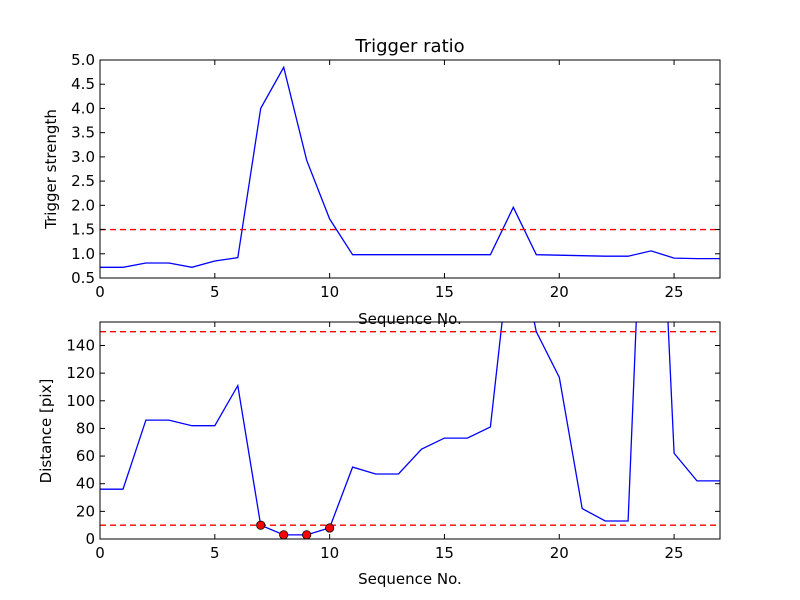  What do you see at coordinates (83, 205) in the screenshot?
I see `y-tick-label: 2.0` at bounding box center [83, 205].